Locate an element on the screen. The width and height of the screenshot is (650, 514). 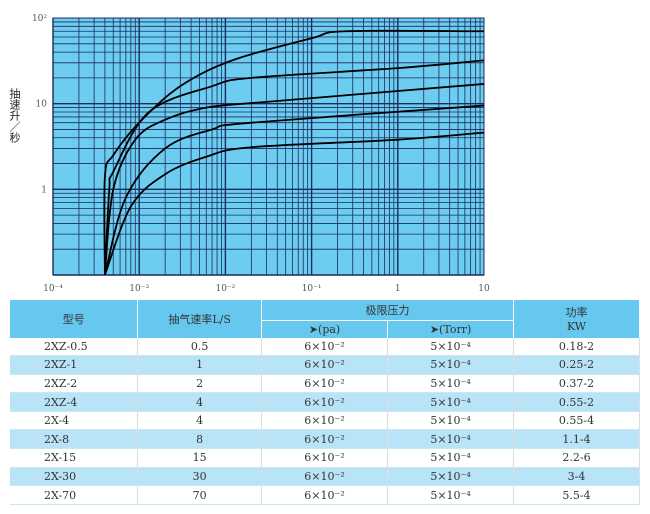
table-row: 2XZ-2 2 6×10⁻² 5×10⁻⁴ 0.37-2 is located at coordinates (325, 384).